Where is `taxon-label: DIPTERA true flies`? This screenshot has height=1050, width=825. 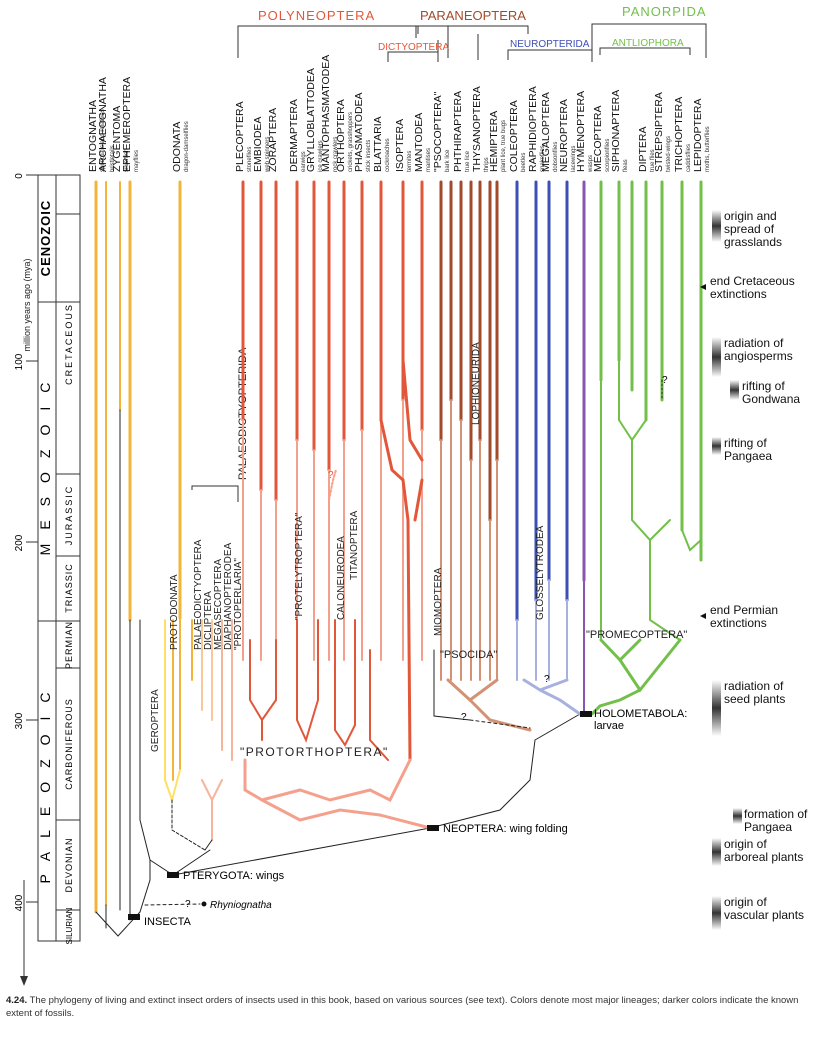 taxon-label: DIPTERA true flies is located at coordinates (646, 149).